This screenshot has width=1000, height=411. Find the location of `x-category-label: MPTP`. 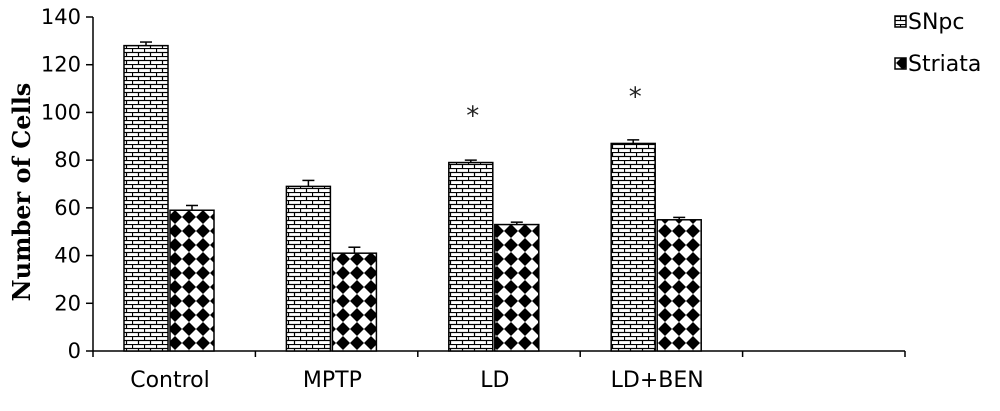

x-category-label: MPTP is located at coordinates (332, 380).